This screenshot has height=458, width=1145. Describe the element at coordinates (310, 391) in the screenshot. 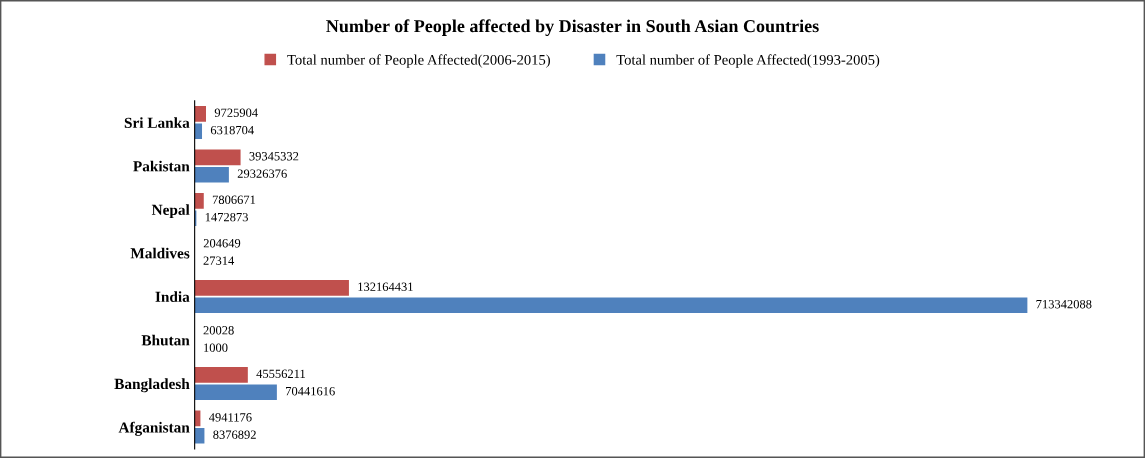

I see `data-label: 70441616` at that location.